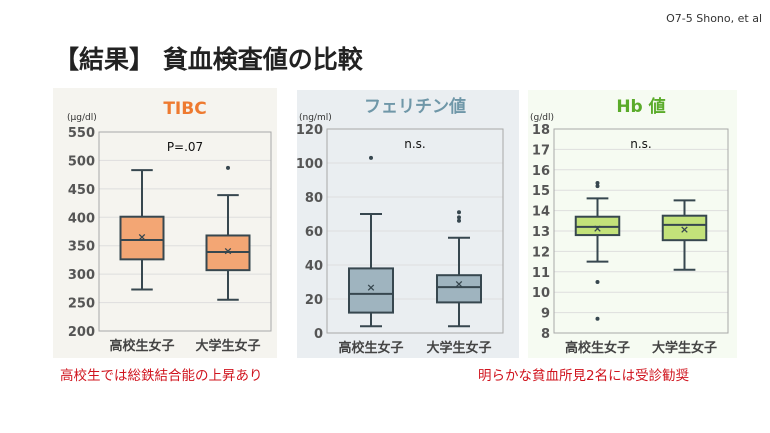 This screenshot has height=433, width=770. I want to click on y-tick-label: 14, so click(541, 212).